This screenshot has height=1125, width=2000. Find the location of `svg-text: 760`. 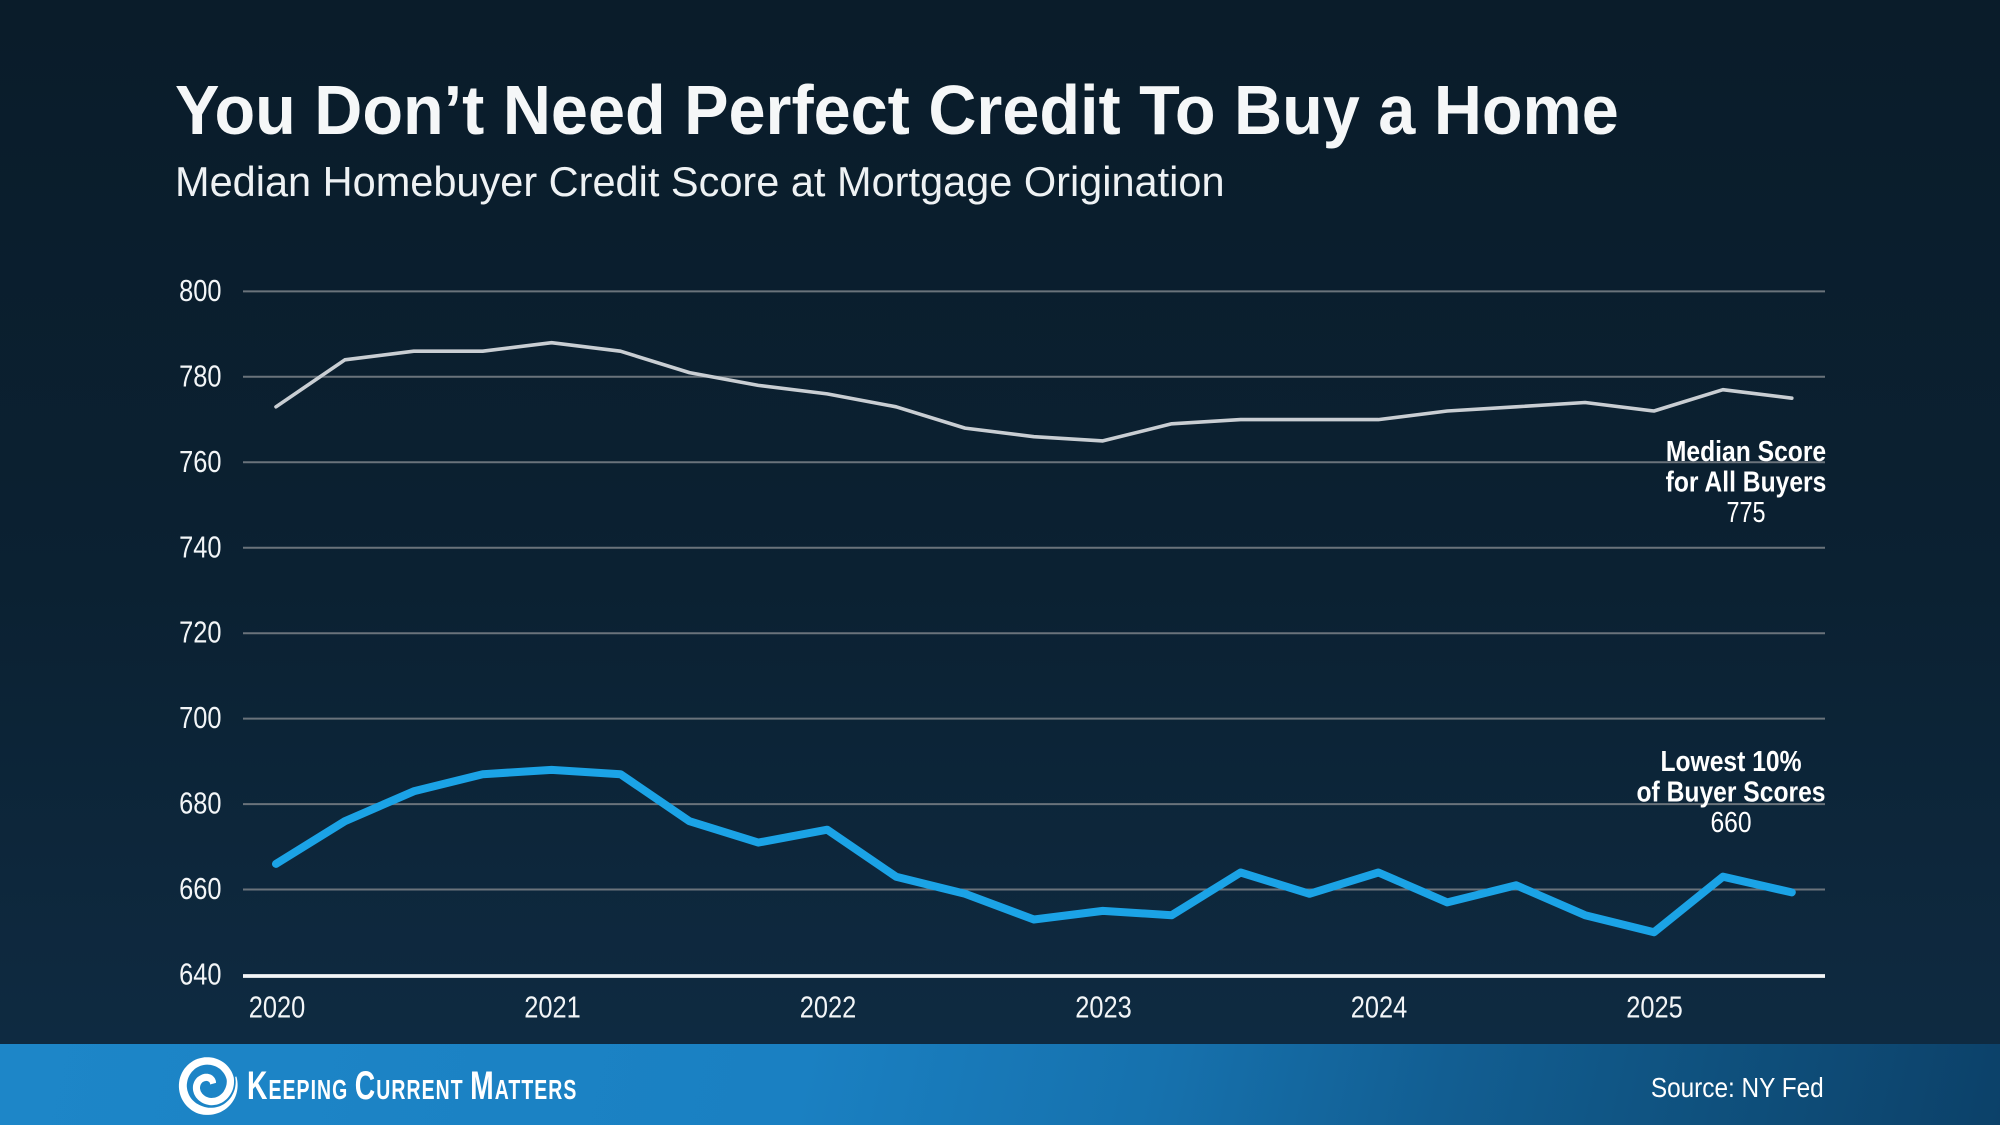

svg-text: 760 is located at coordinates (200, 461).